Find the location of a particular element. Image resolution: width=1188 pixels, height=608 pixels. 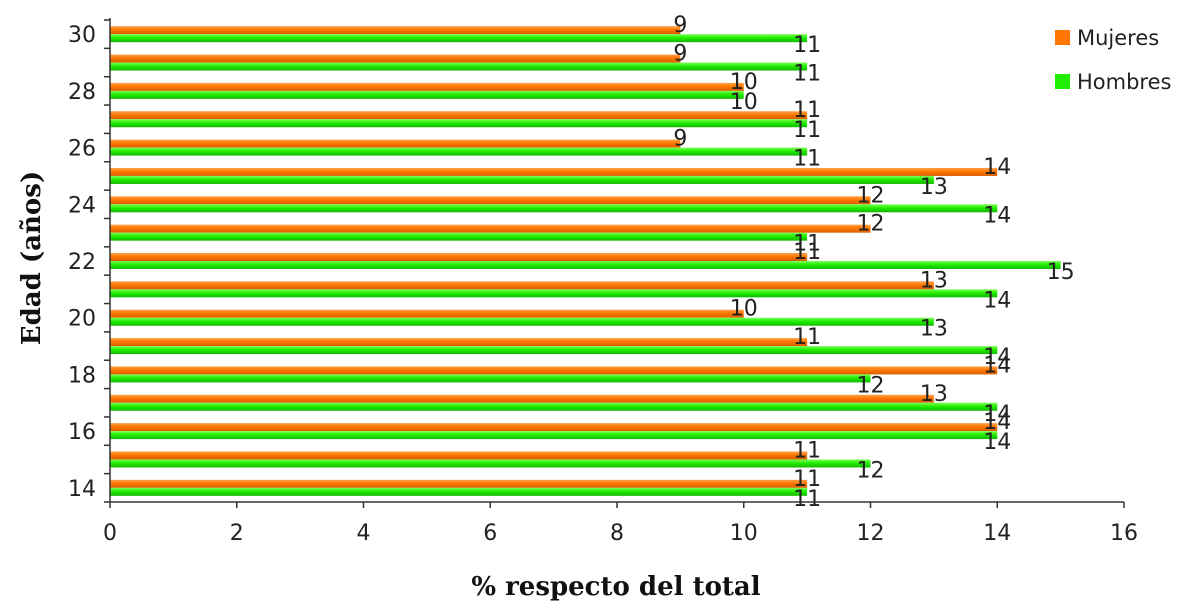

legend: Mujeres Hombres is located at coordinates (1113, 60).